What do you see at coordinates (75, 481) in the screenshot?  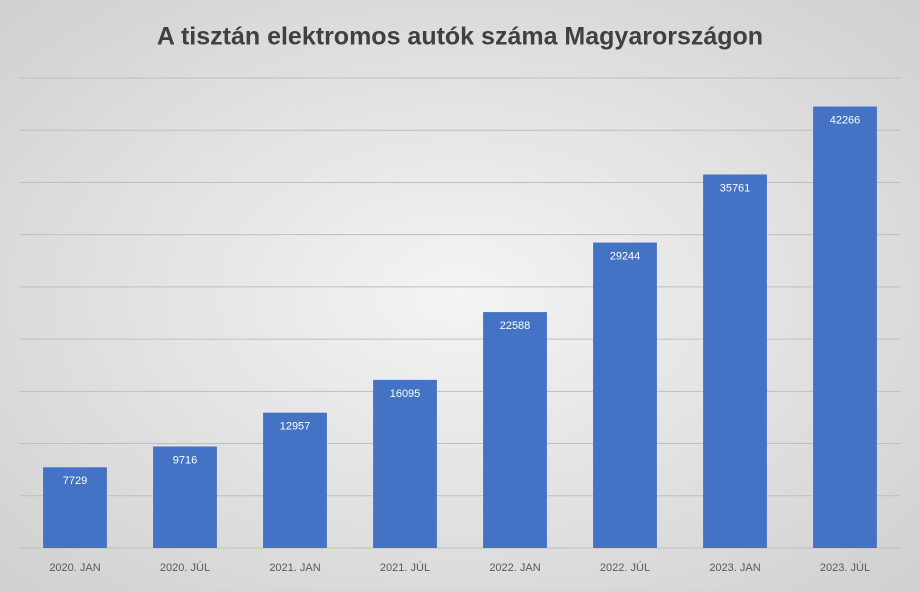 I see `data-label: 7729` at bounding box center [75, 481].